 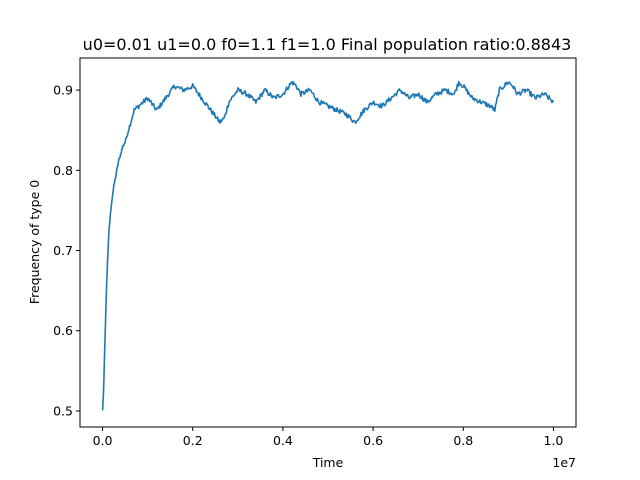 What do you see at coordinates (63, 330) in the screenshot?
I see `y-tick-label: 0.6` at bounding box center [63, 330].